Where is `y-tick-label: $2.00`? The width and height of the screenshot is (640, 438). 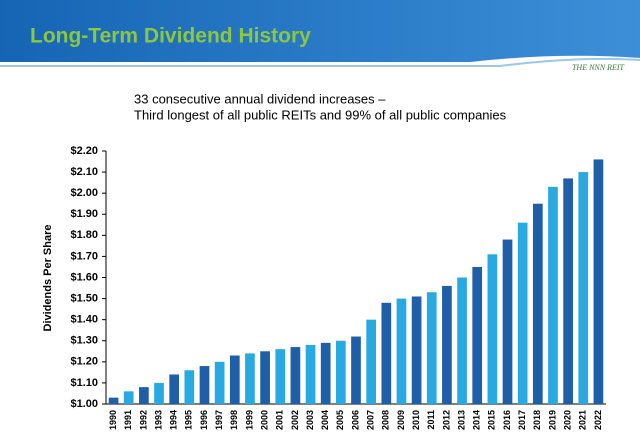
y-tick-label: $2.00 is located at coordinates (84, 193).